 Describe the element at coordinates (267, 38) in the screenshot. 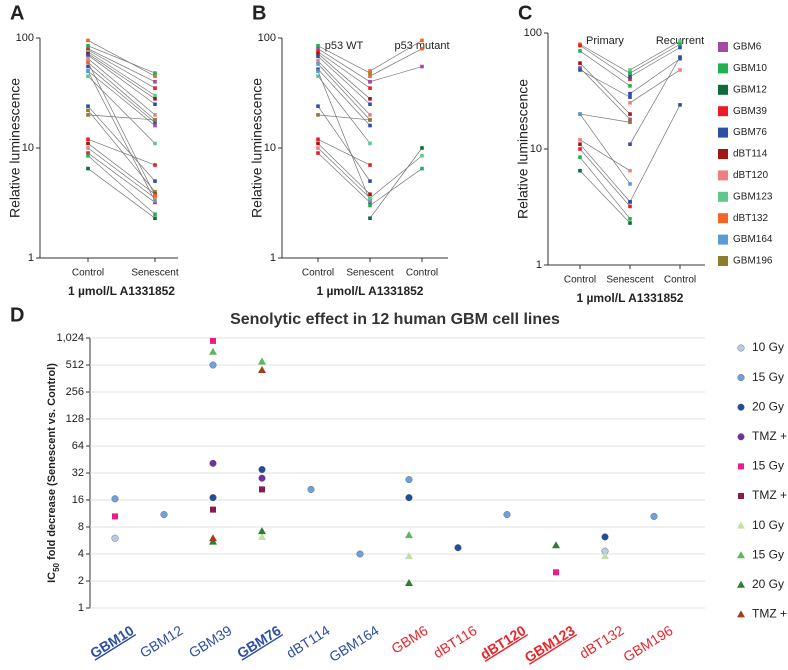

I see `y-tick-label: 100` at that location.